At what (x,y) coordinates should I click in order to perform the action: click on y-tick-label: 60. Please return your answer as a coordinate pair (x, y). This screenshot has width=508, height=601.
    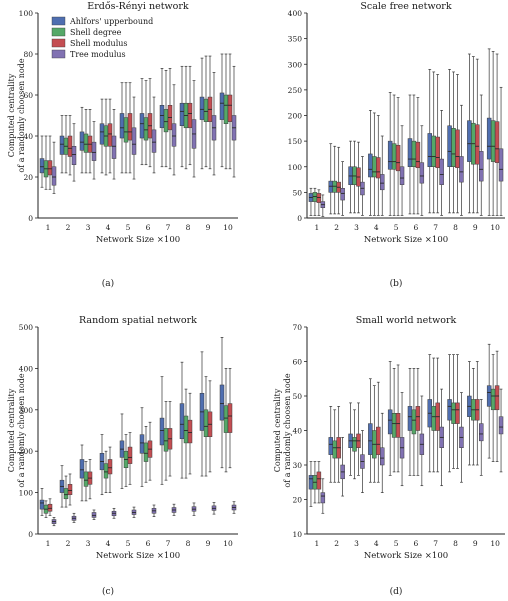
    Looking at the image, I should click on (297, 362).